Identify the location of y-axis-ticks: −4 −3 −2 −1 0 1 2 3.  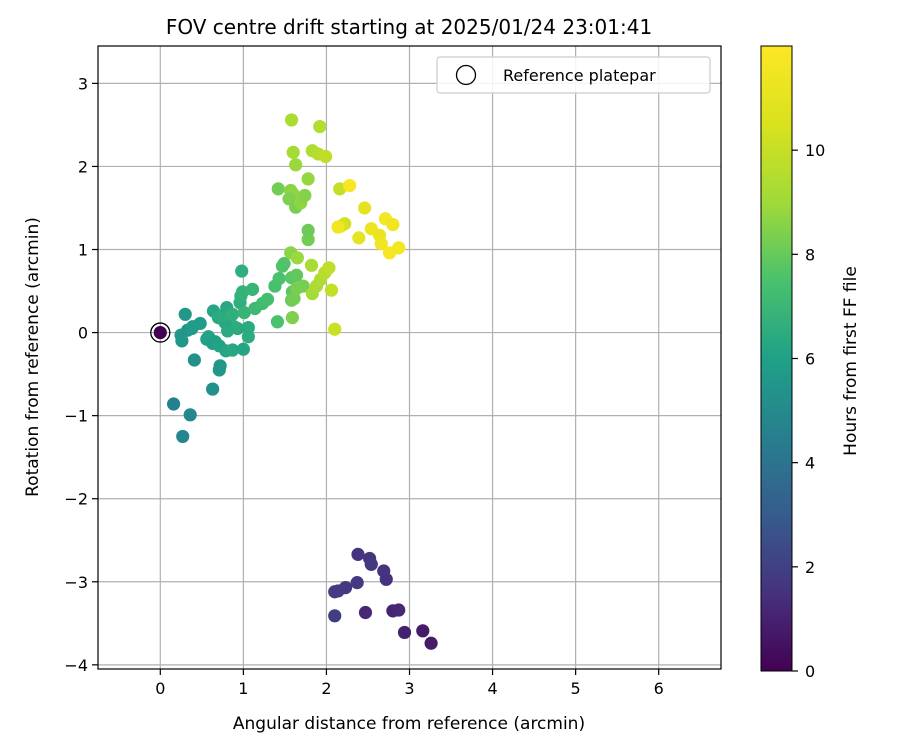
(81, 374).